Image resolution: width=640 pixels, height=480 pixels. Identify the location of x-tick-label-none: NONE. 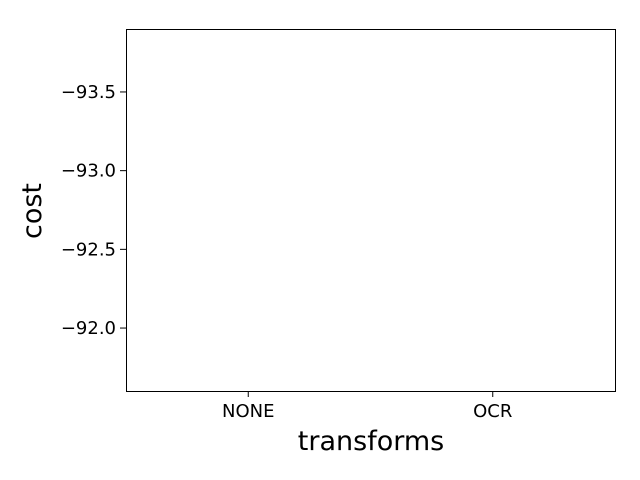
(248, 411).